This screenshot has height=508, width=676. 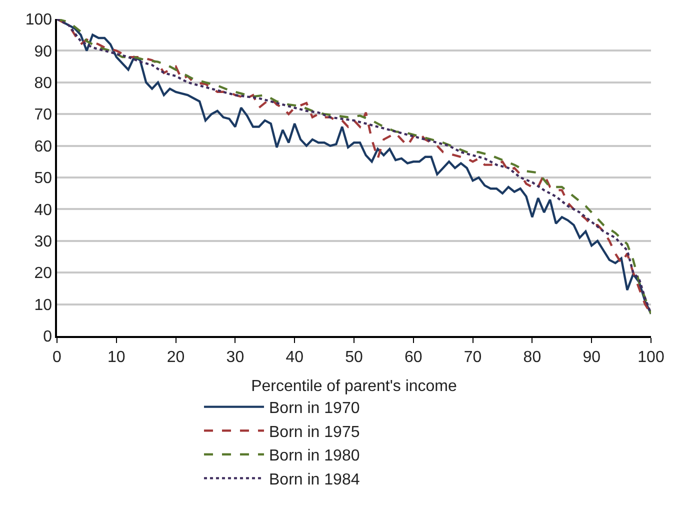 What do you see at coordinates (43, 242) in the screenshot?
I see `y-tick-label: 30` at bounding box center [43, 242].